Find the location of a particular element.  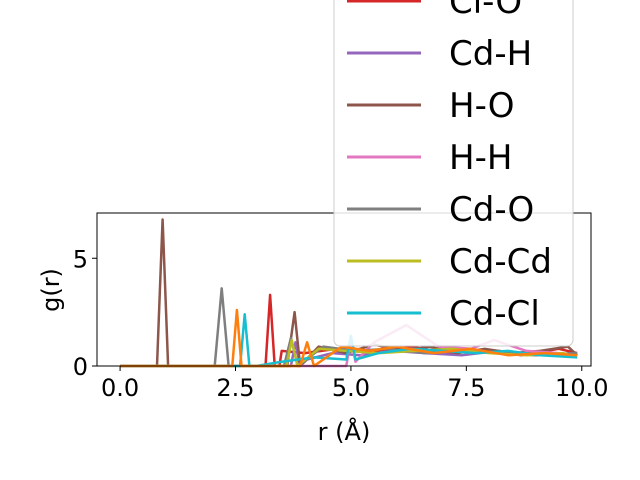

x-tick-label: 2.5 is located at coordinates (235, 388).